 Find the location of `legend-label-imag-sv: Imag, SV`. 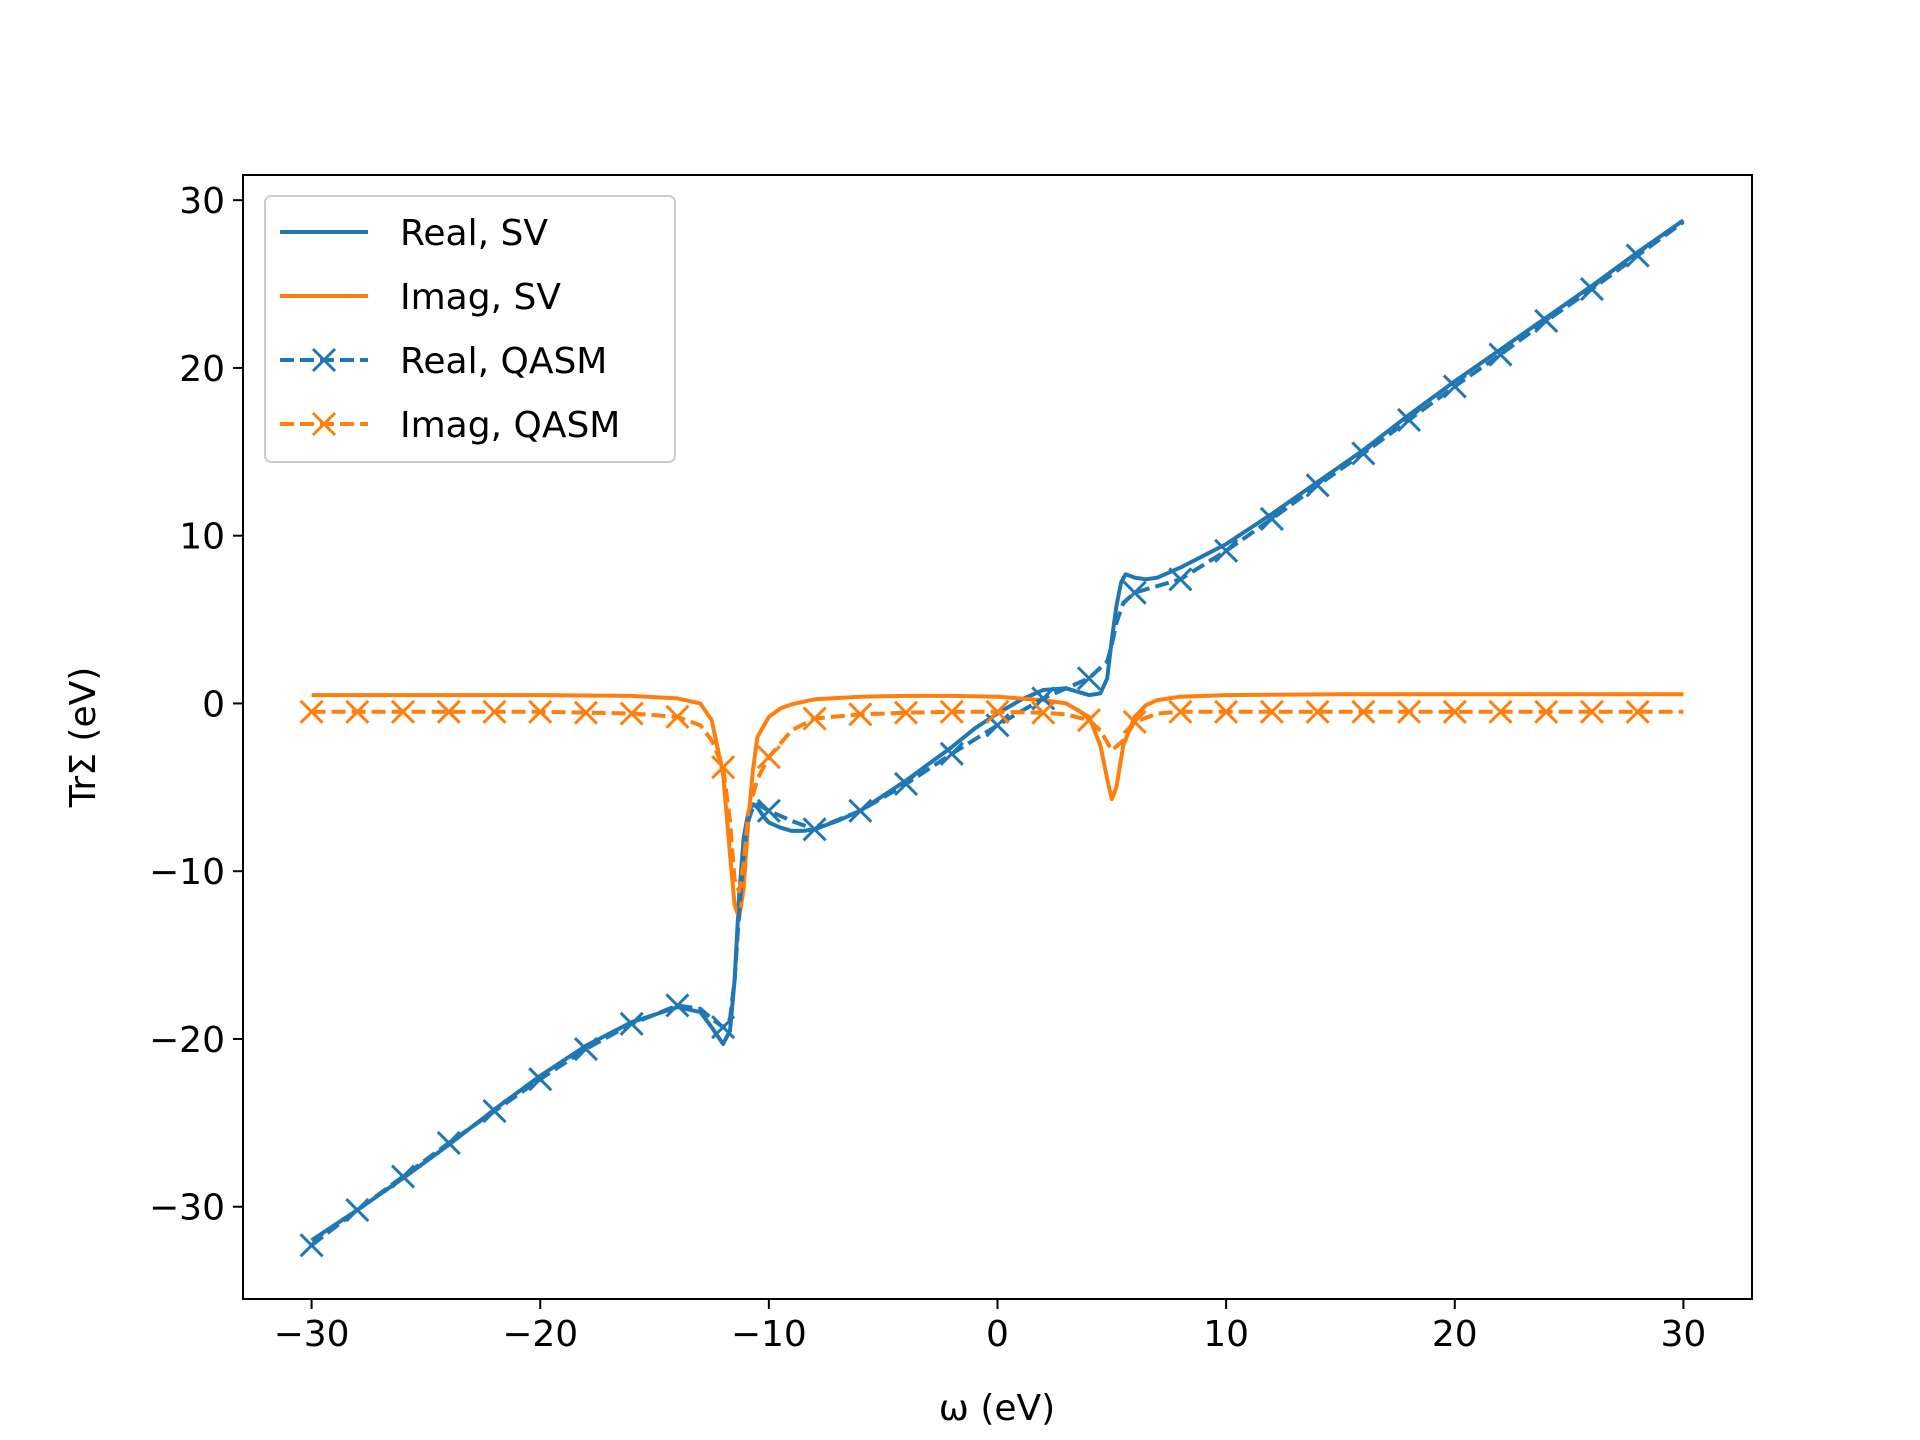

legend-label-imag-sv: Imag, SV is located at coordinates (480, 297).